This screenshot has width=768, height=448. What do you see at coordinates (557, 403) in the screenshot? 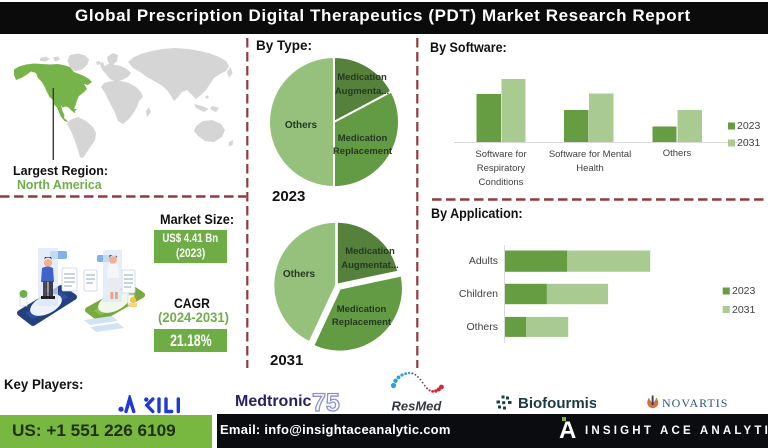
I see `svg-text: Biofourmis` at bounding box center [557, 403].